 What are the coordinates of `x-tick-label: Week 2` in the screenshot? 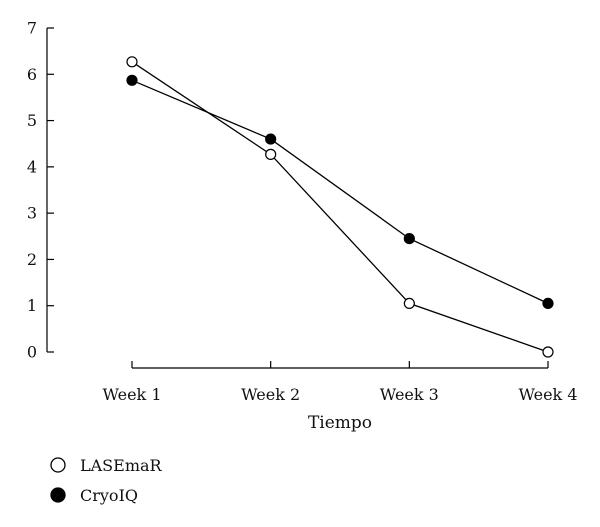 It's located at (270, 394).